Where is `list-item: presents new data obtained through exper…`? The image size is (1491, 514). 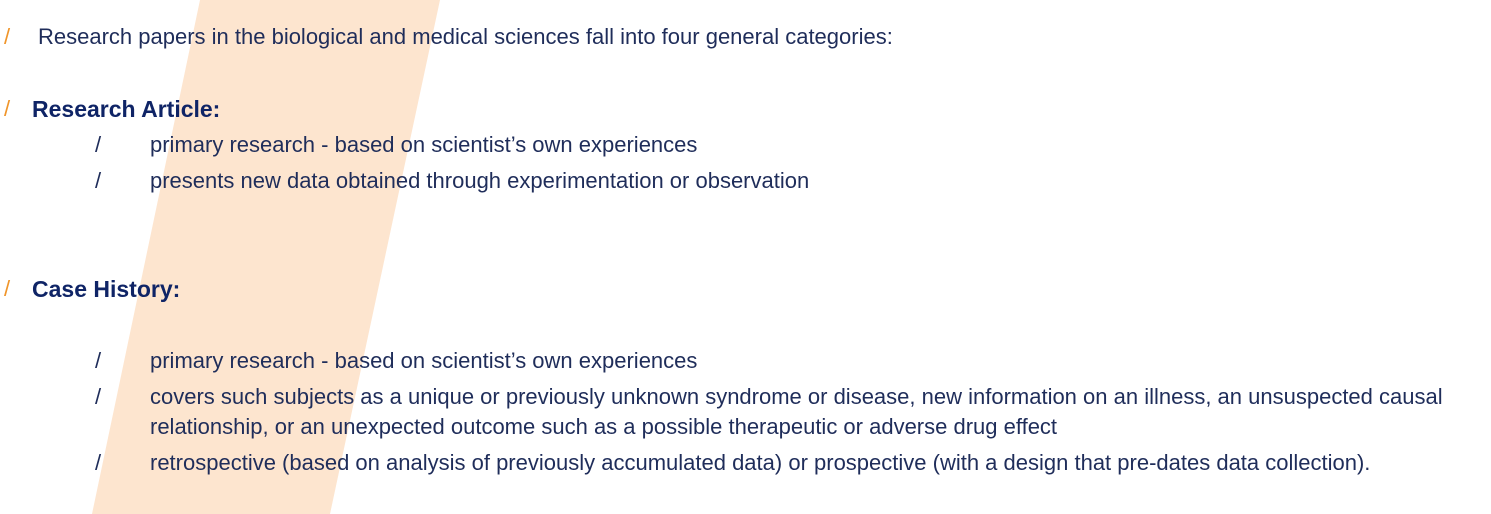
list-item: presents new data obtained through exper… is located at coordinates (480, 180).